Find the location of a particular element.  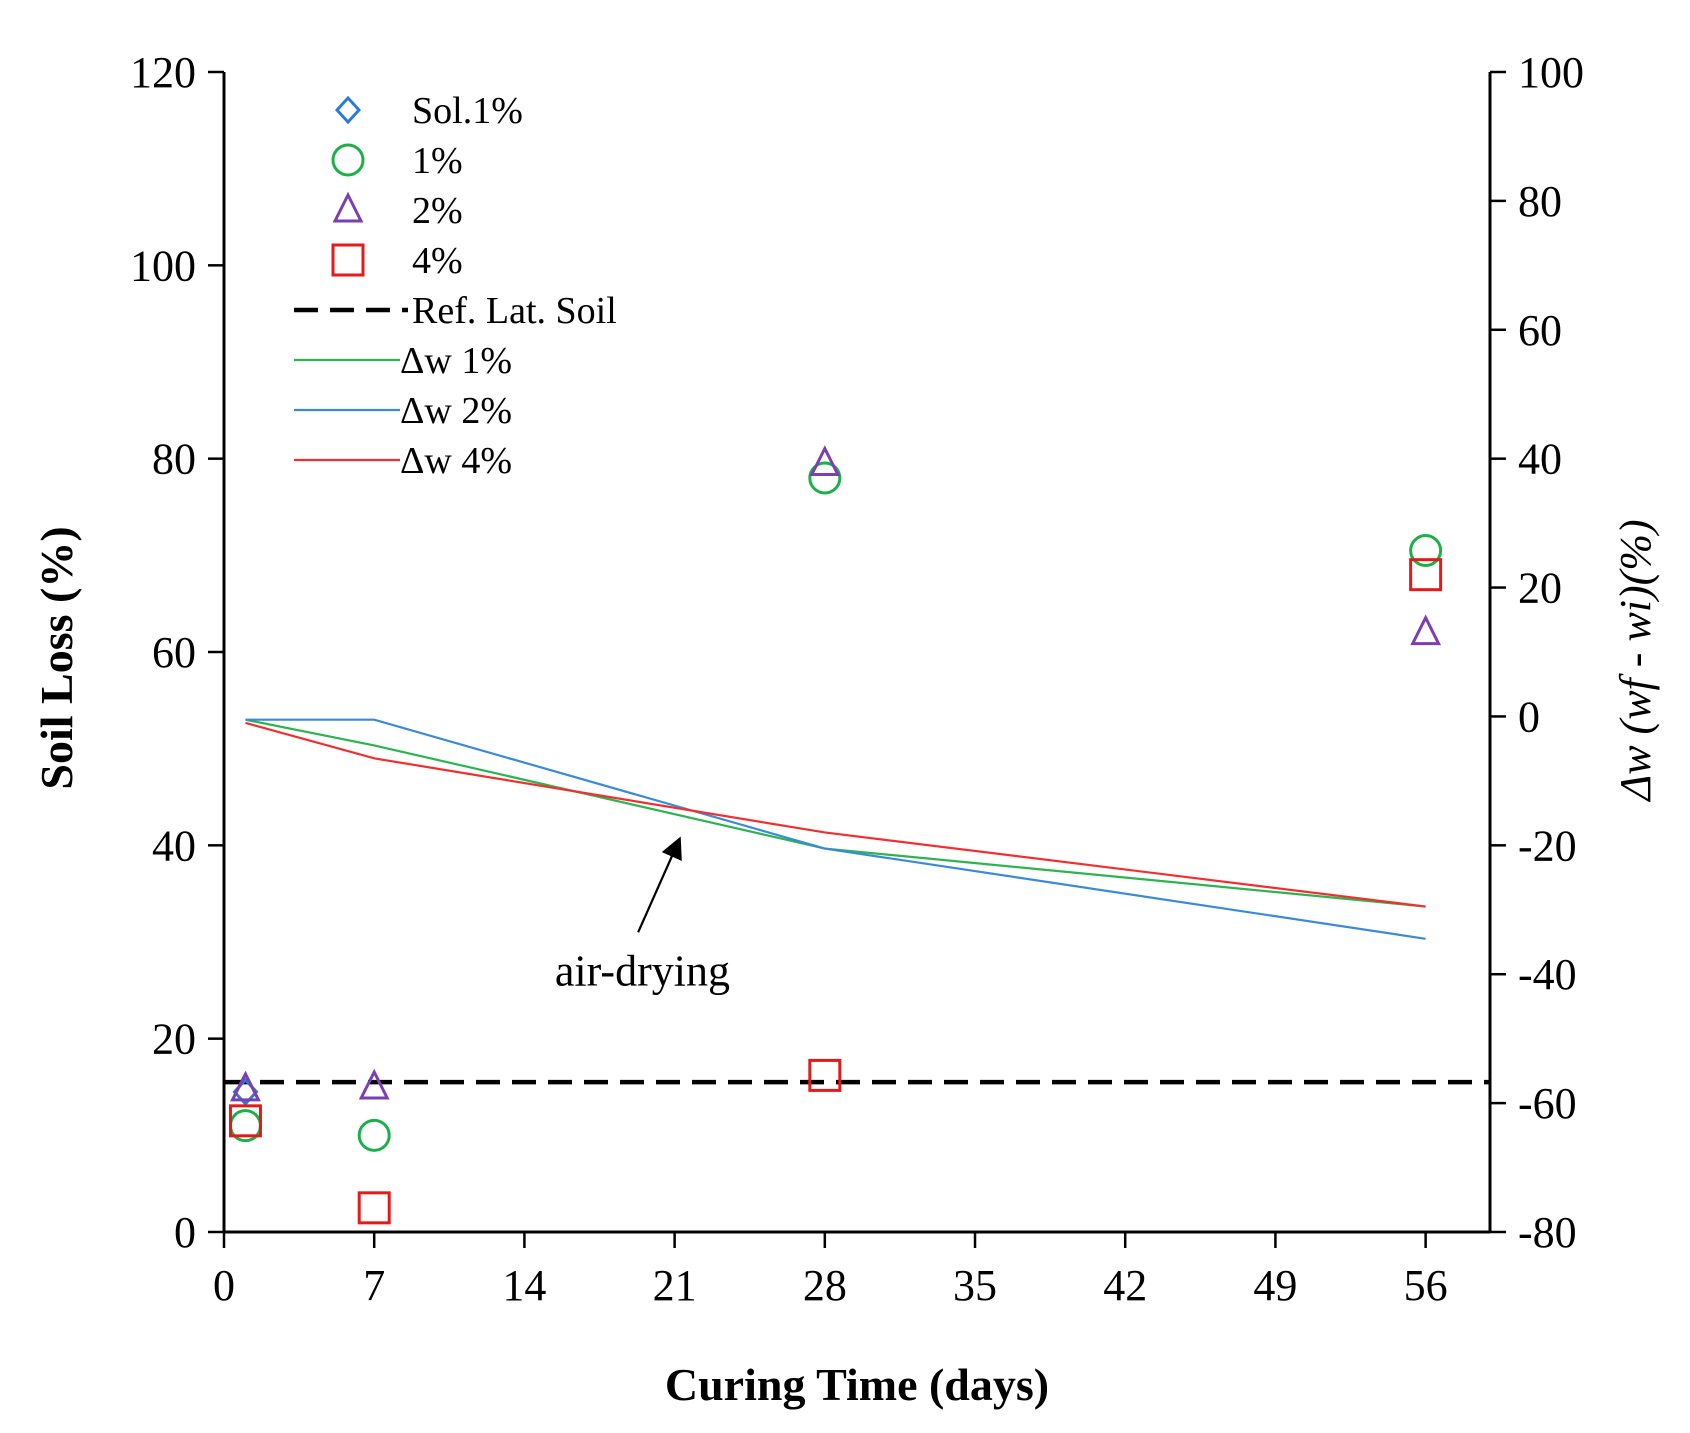

x-tick-label: 0 is located at coordinates (224, 1285).